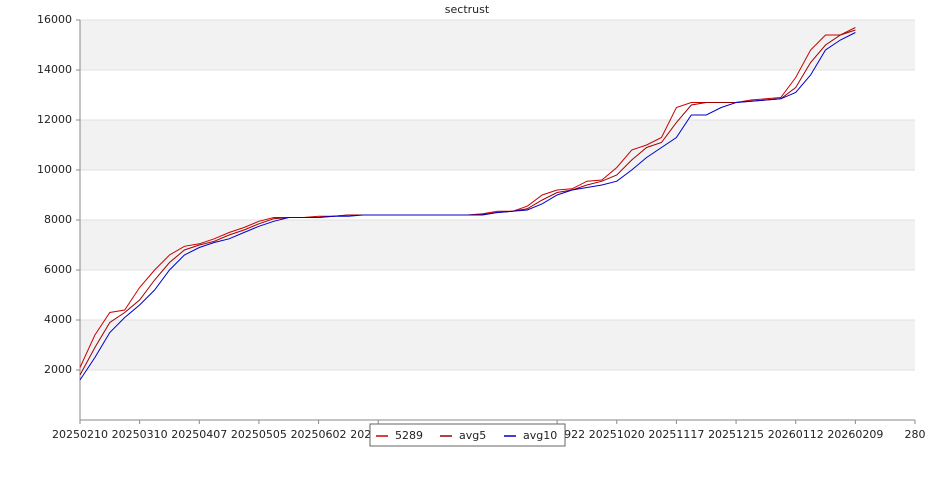 Image resolution: width=935 pixels, height=504 pixels. I want to click on y-tick-label: 8000, so click(58, 219).